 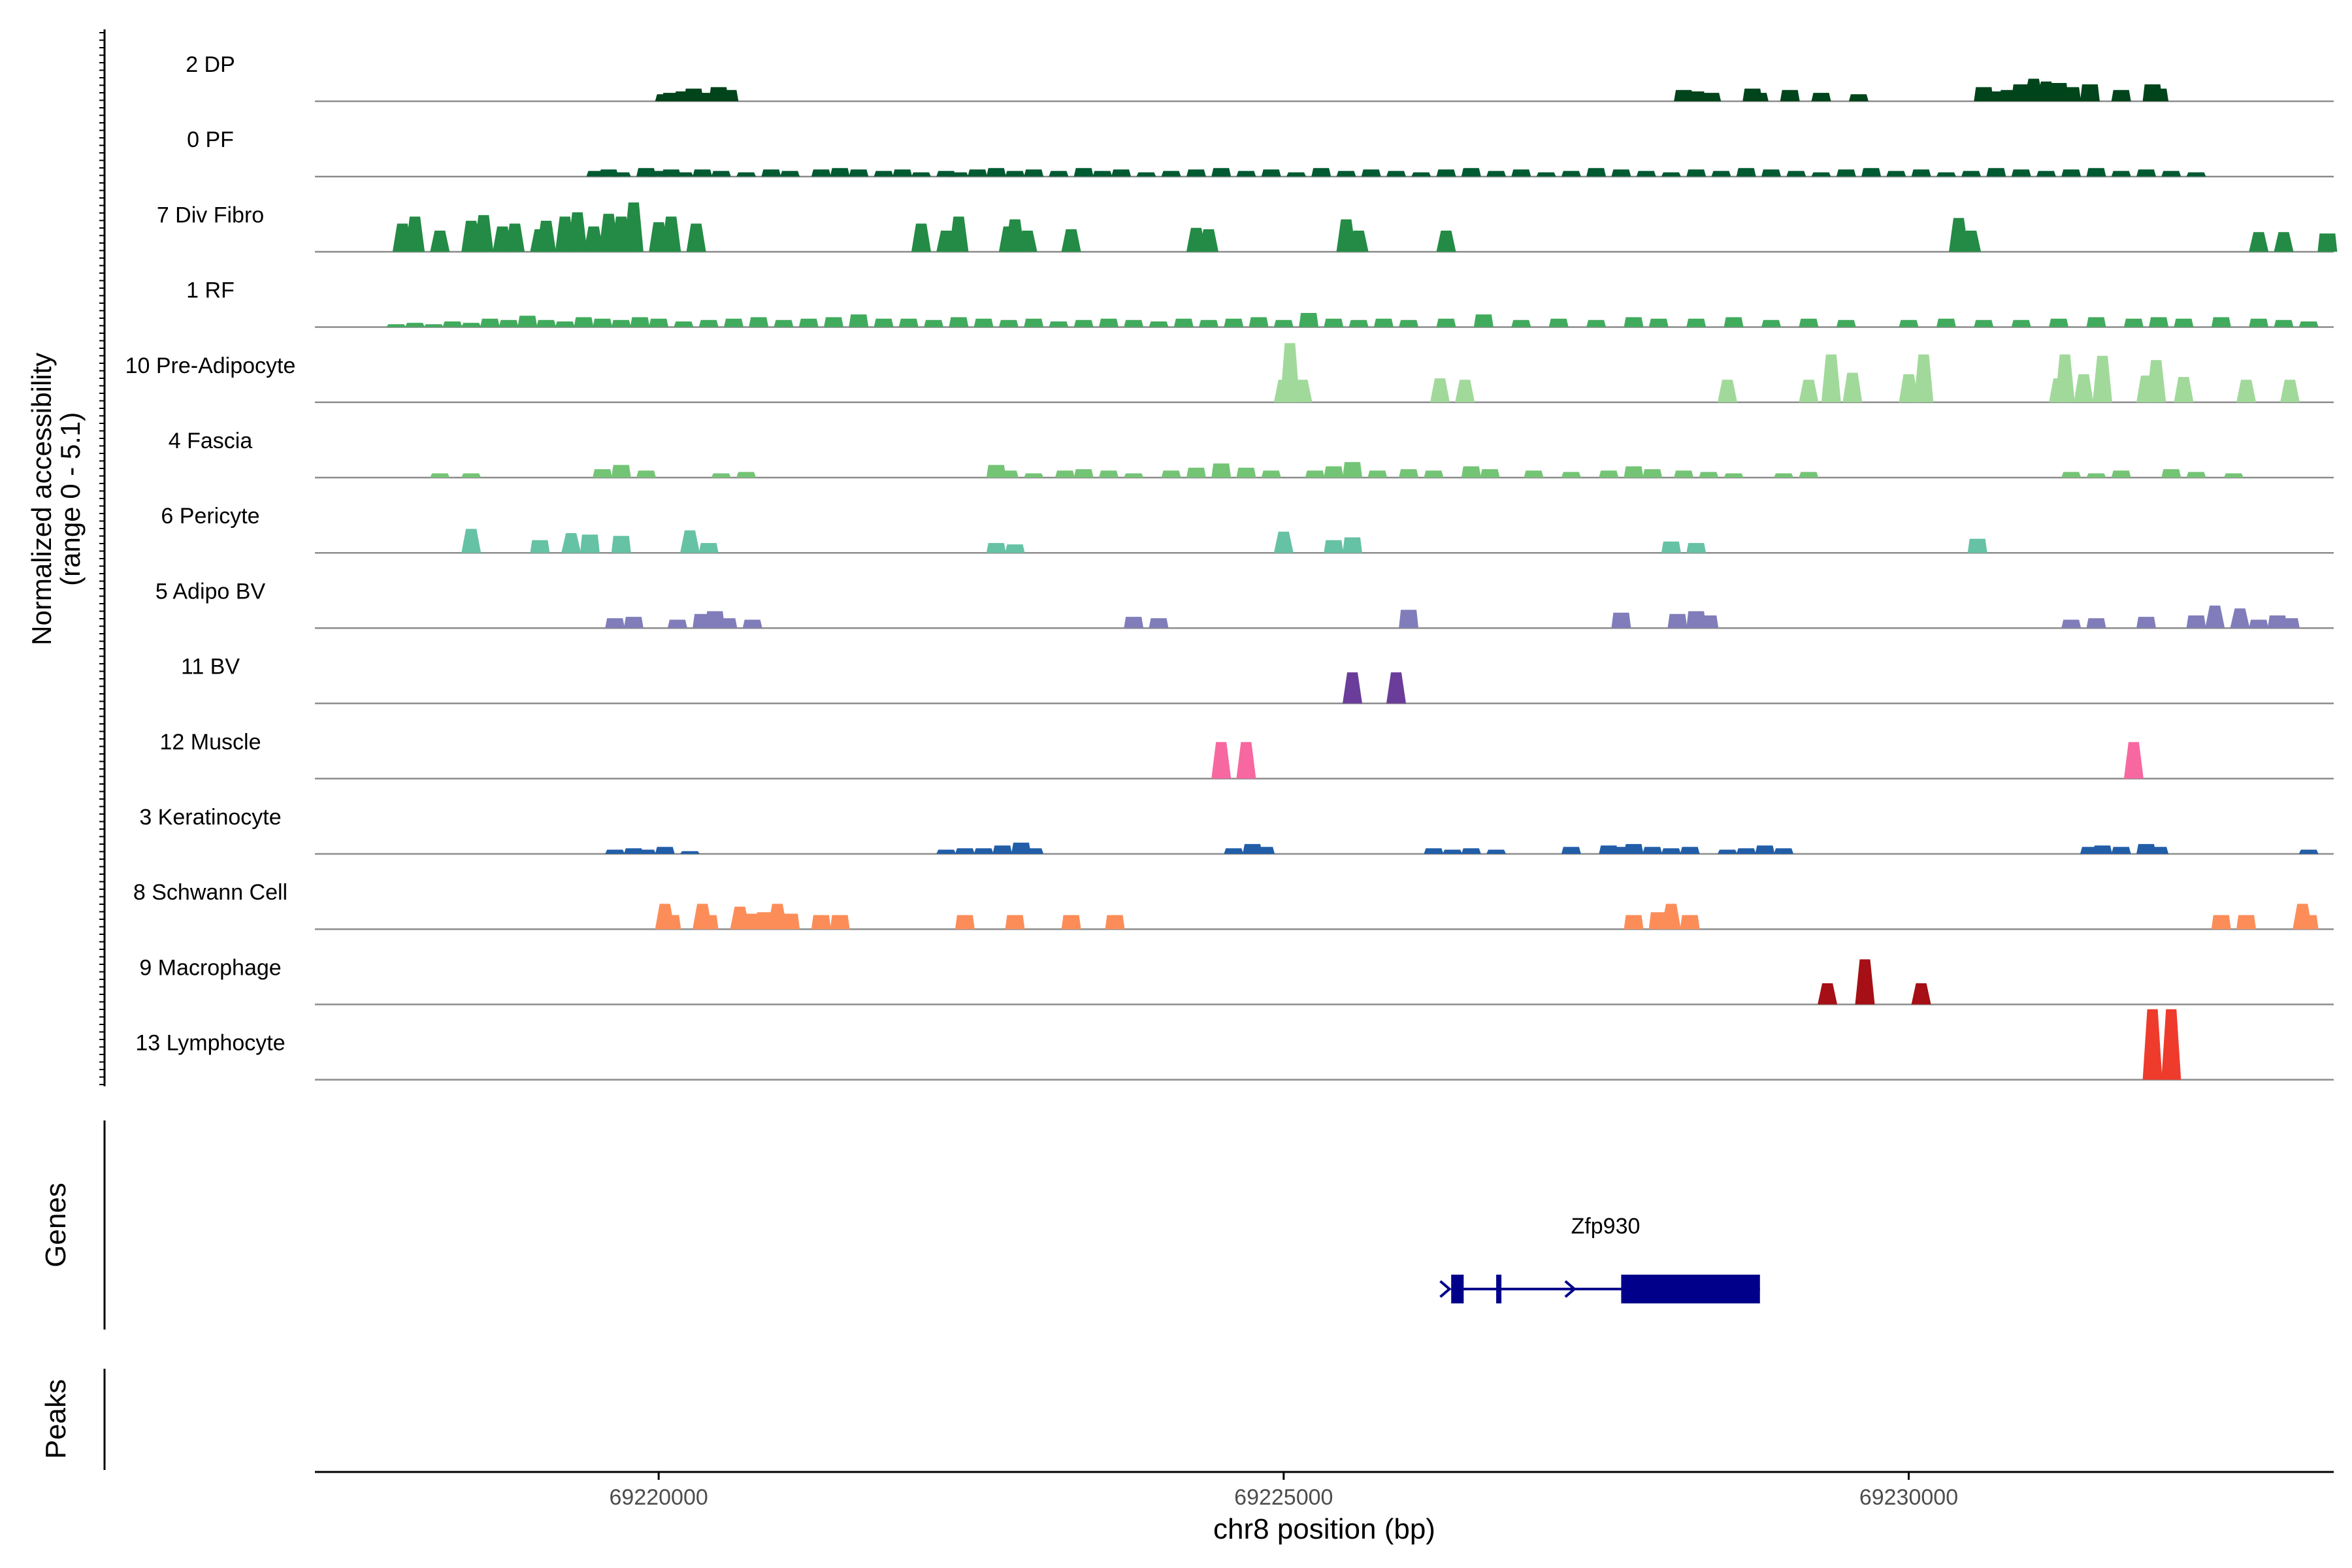 I want to click on strand-arrow, so click(x=1445, y=1289).